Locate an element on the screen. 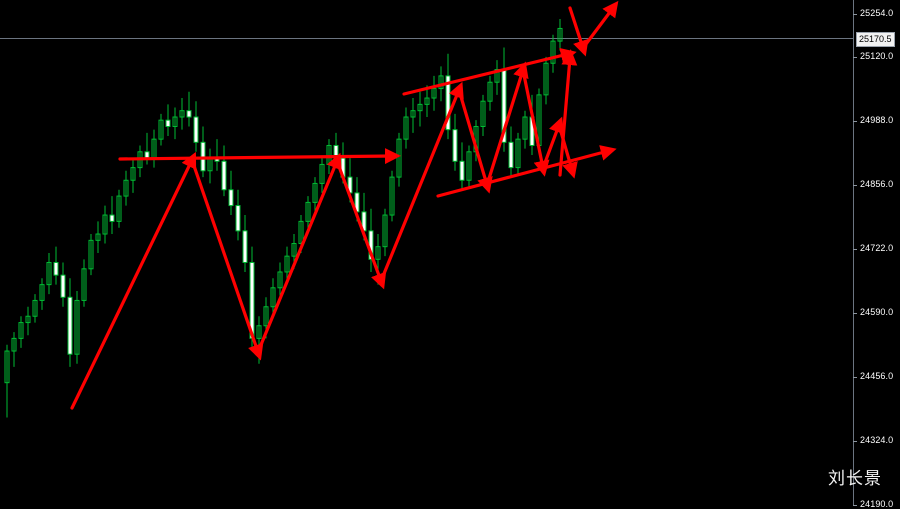  horizontal-resistance-arrow is located at coordinates (259, 156).